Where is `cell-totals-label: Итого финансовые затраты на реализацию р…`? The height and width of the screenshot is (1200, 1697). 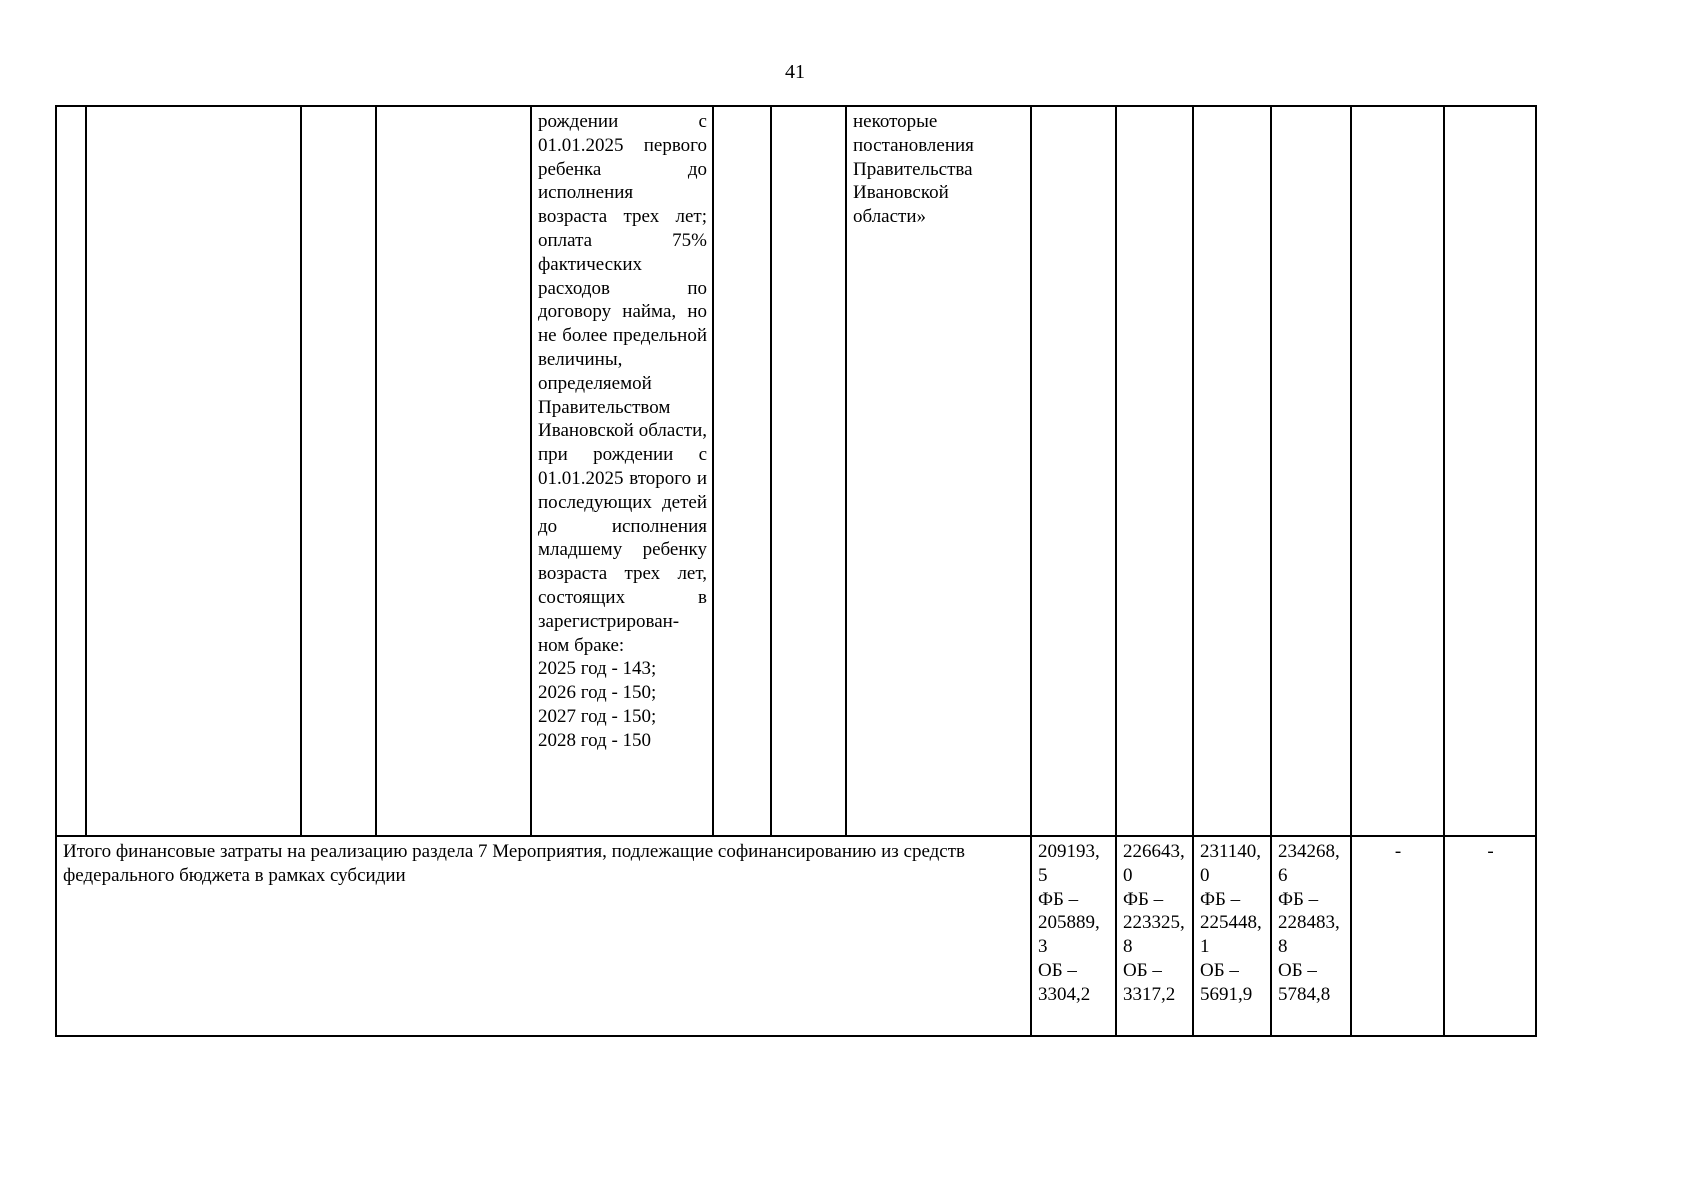 cell-totals-label: Итого финансовые затраты на реализацию р… is located at coordinates (543, 936).